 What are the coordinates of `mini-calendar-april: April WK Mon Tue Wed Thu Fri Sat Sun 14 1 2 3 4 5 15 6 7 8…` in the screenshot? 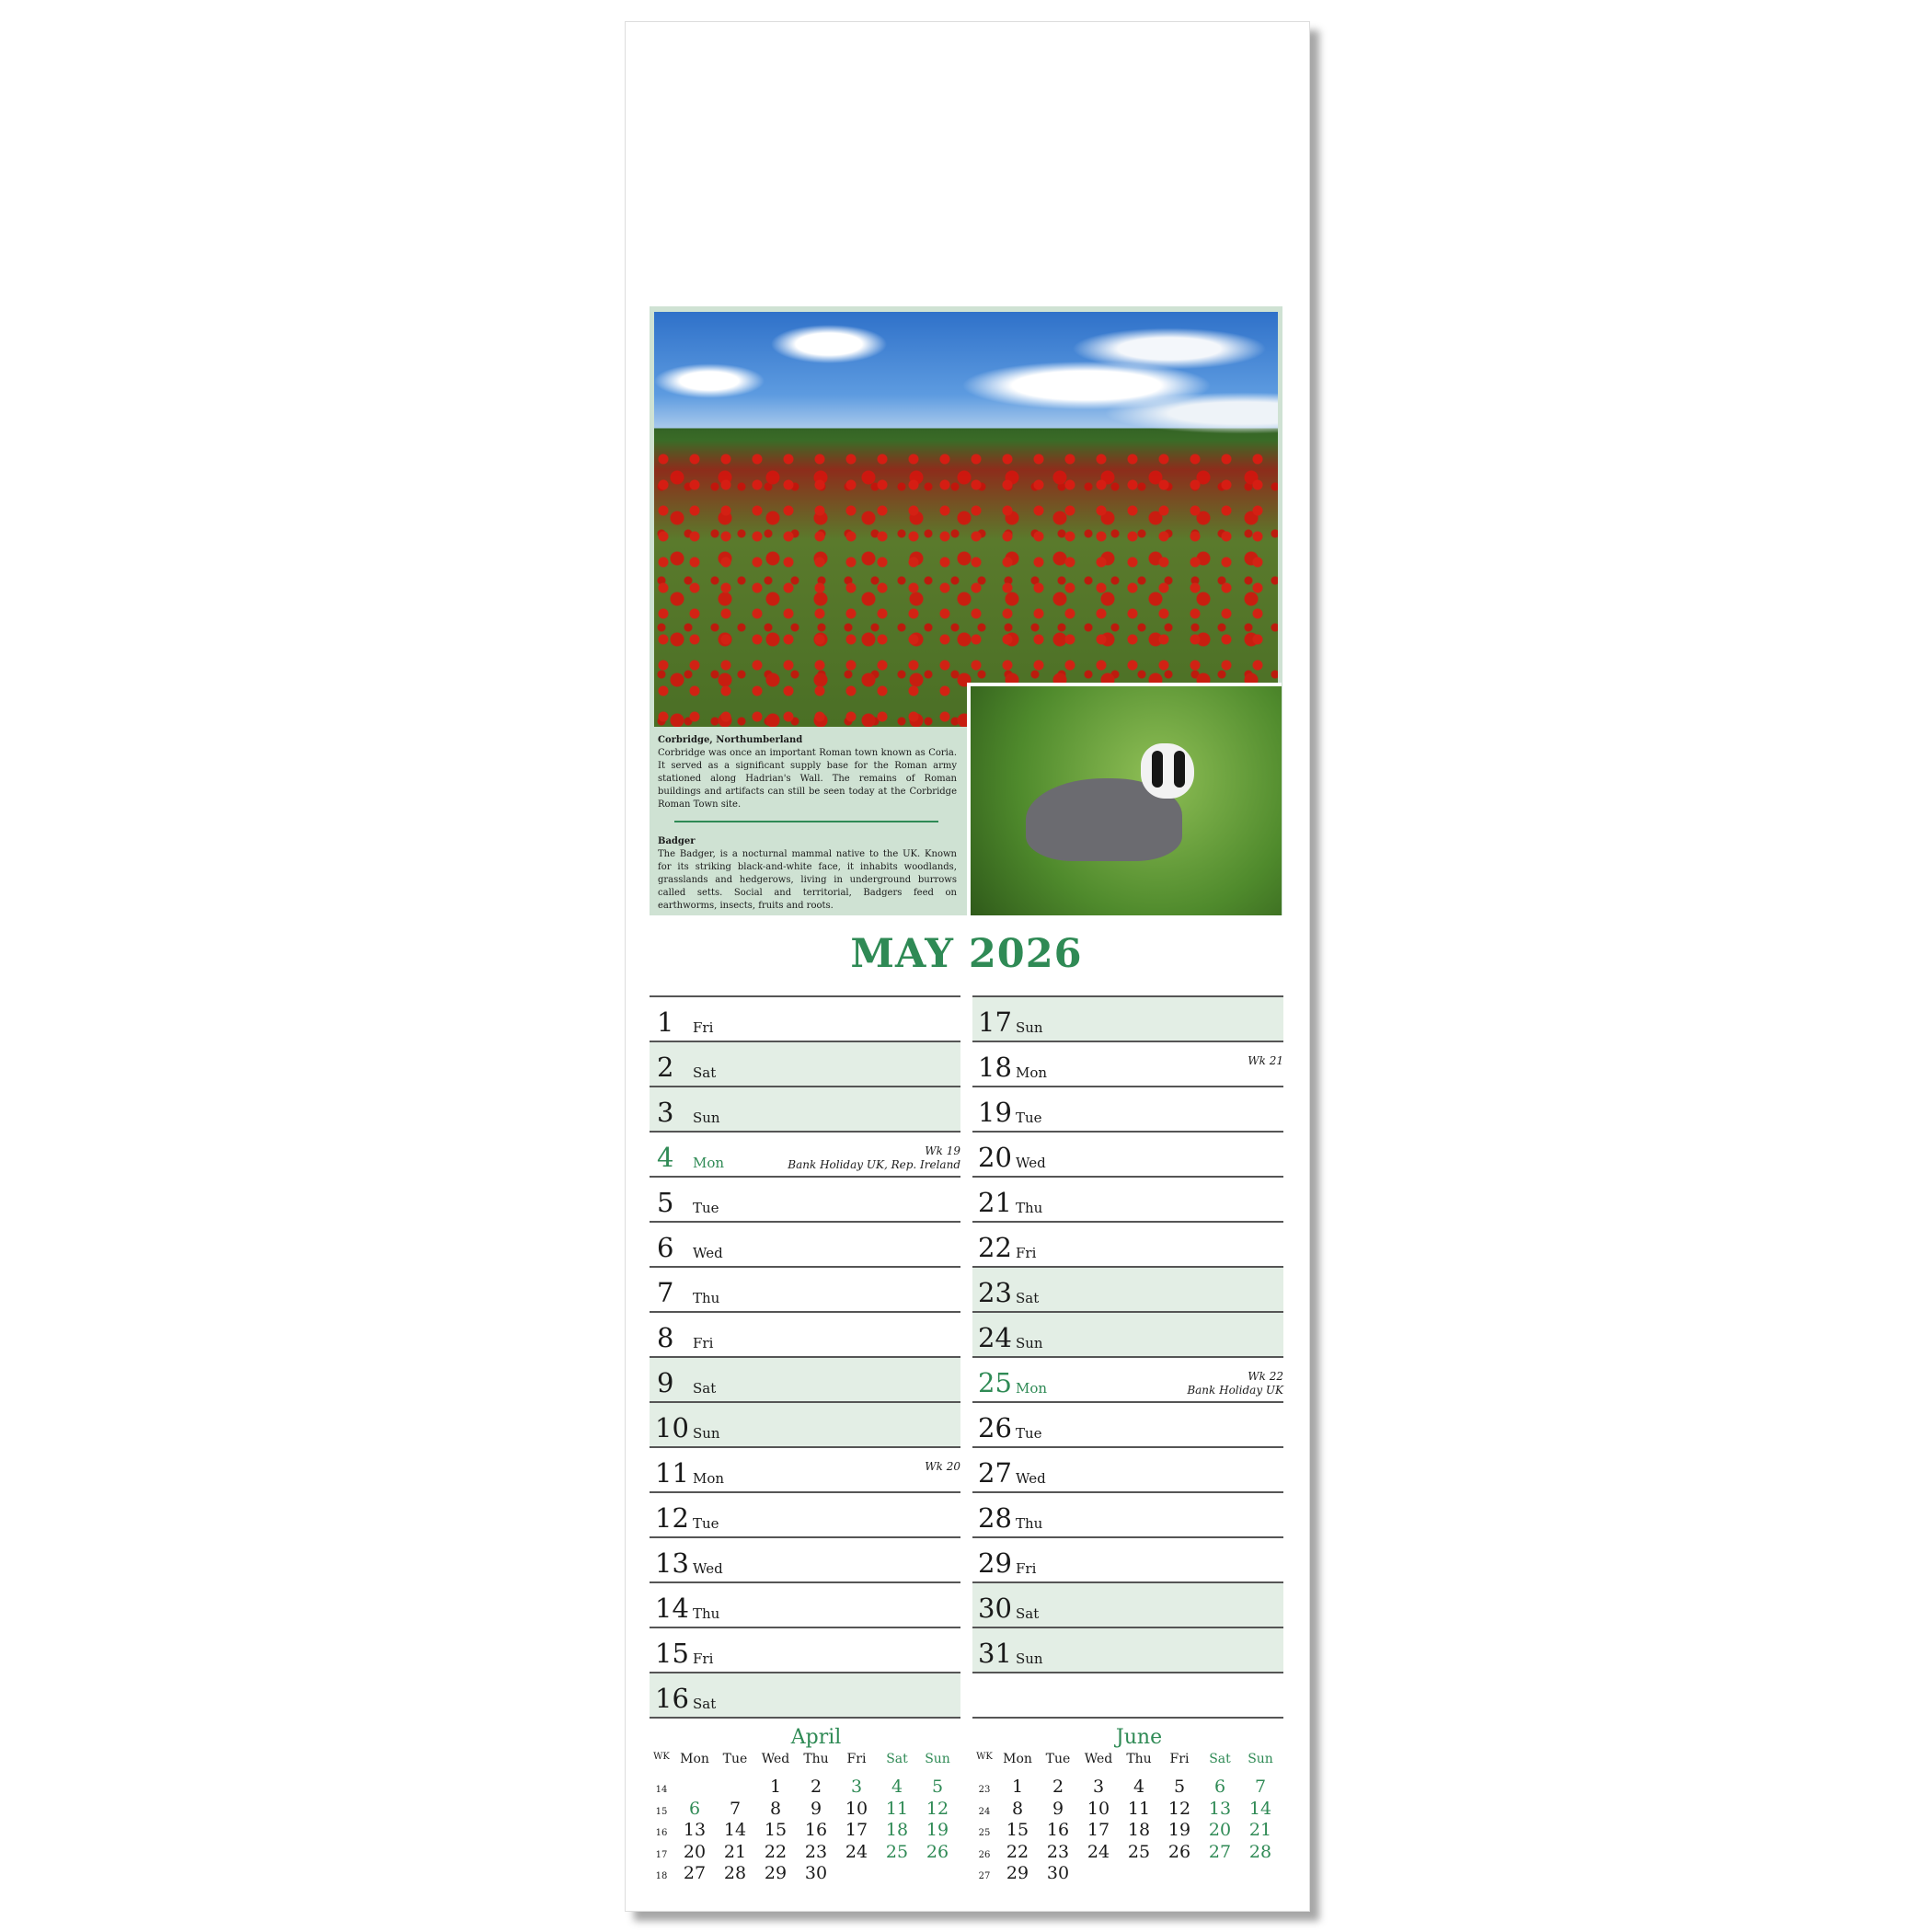 It's located at (803, 1804).